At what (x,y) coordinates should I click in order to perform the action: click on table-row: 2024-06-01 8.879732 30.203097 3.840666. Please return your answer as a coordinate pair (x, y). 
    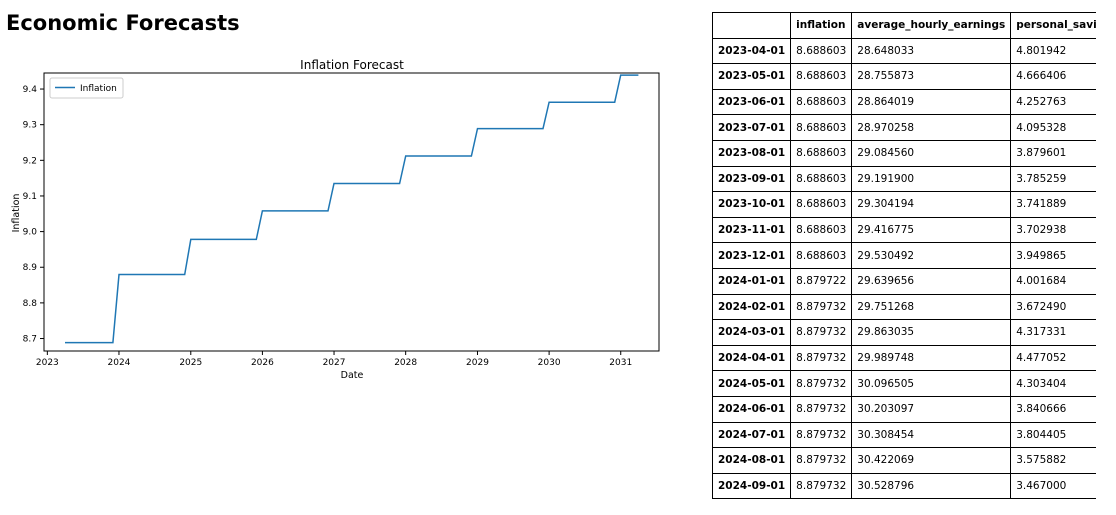
    Looking at the image, I should click on (904, 409).